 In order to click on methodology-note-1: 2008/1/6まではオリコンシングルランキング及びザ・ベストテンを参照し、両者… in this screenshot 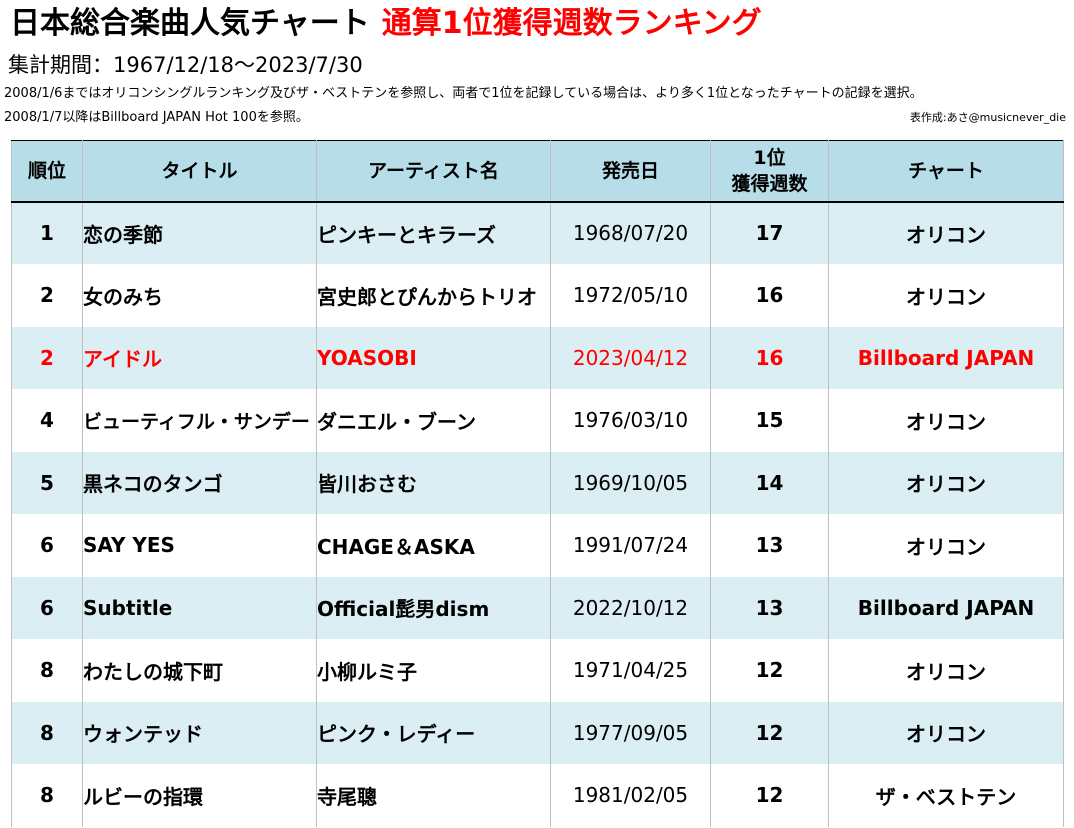, I will do `click(463, 93)`.